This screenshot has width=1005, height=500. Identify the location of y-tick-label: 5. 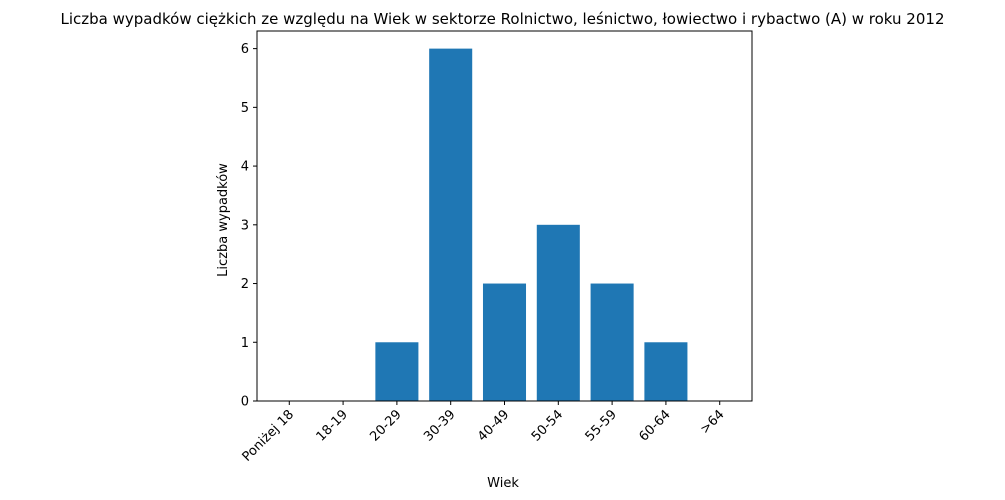
(245, 108).